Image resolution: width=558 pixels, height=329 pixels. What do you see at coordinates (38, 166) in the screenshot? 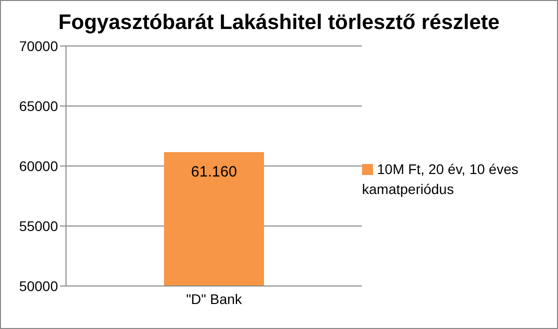
I see `y-tick-label: 60000` at bounding box center [38, 166].